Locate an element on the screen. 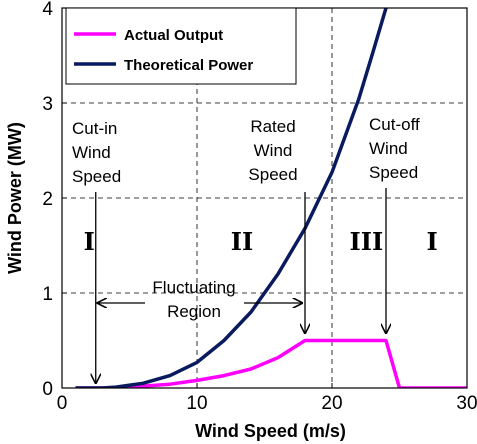 The width and height of the screenshot is (477, 444). cut-in-label: Speed is located at coordinates (96, 176).